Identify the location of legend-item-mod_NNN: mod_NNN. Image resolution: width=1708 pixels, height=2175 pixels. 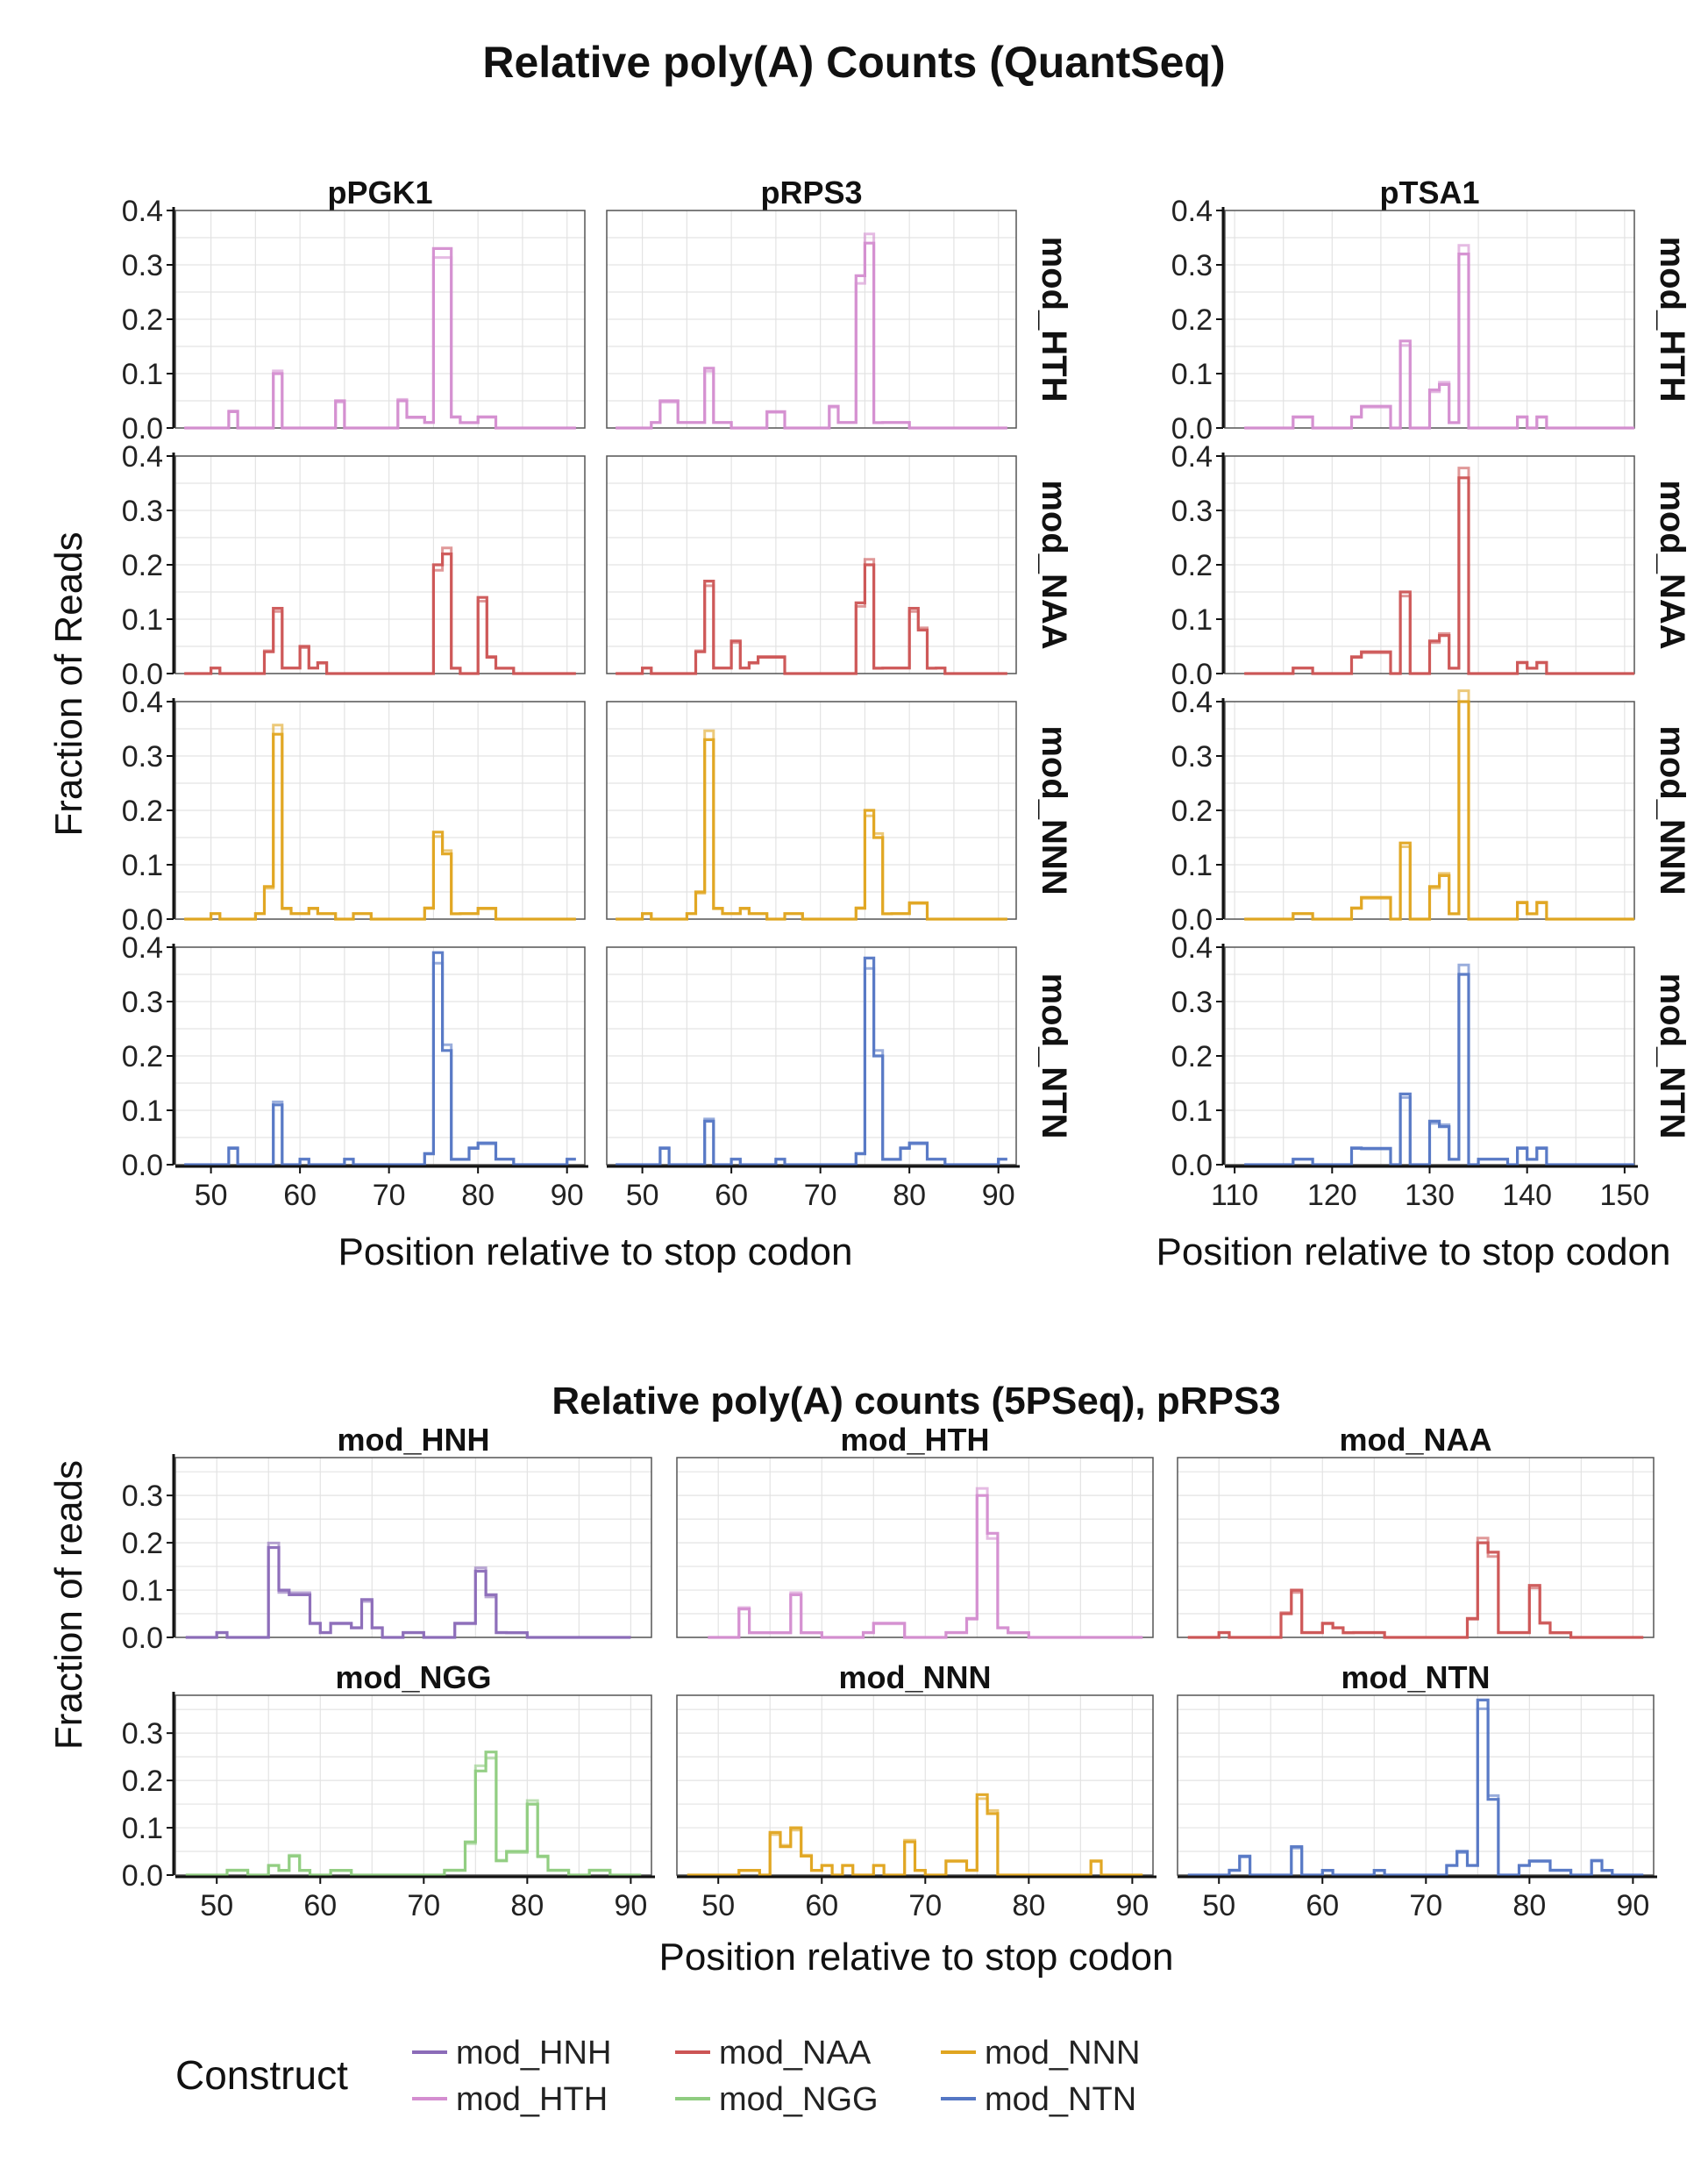
(1040, 2053).